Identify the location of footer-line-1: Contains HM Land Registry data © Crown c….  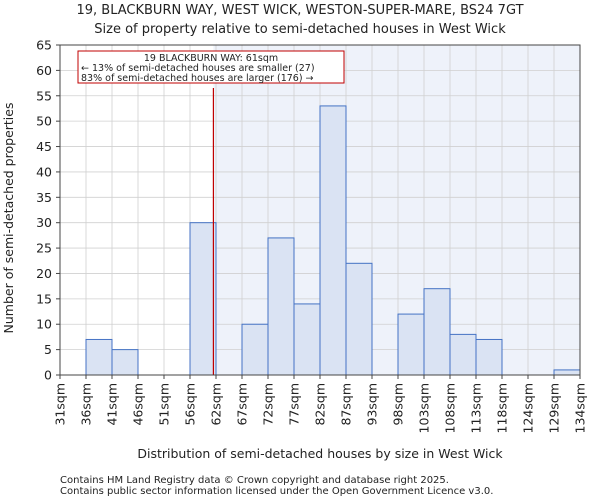
(254, 480).